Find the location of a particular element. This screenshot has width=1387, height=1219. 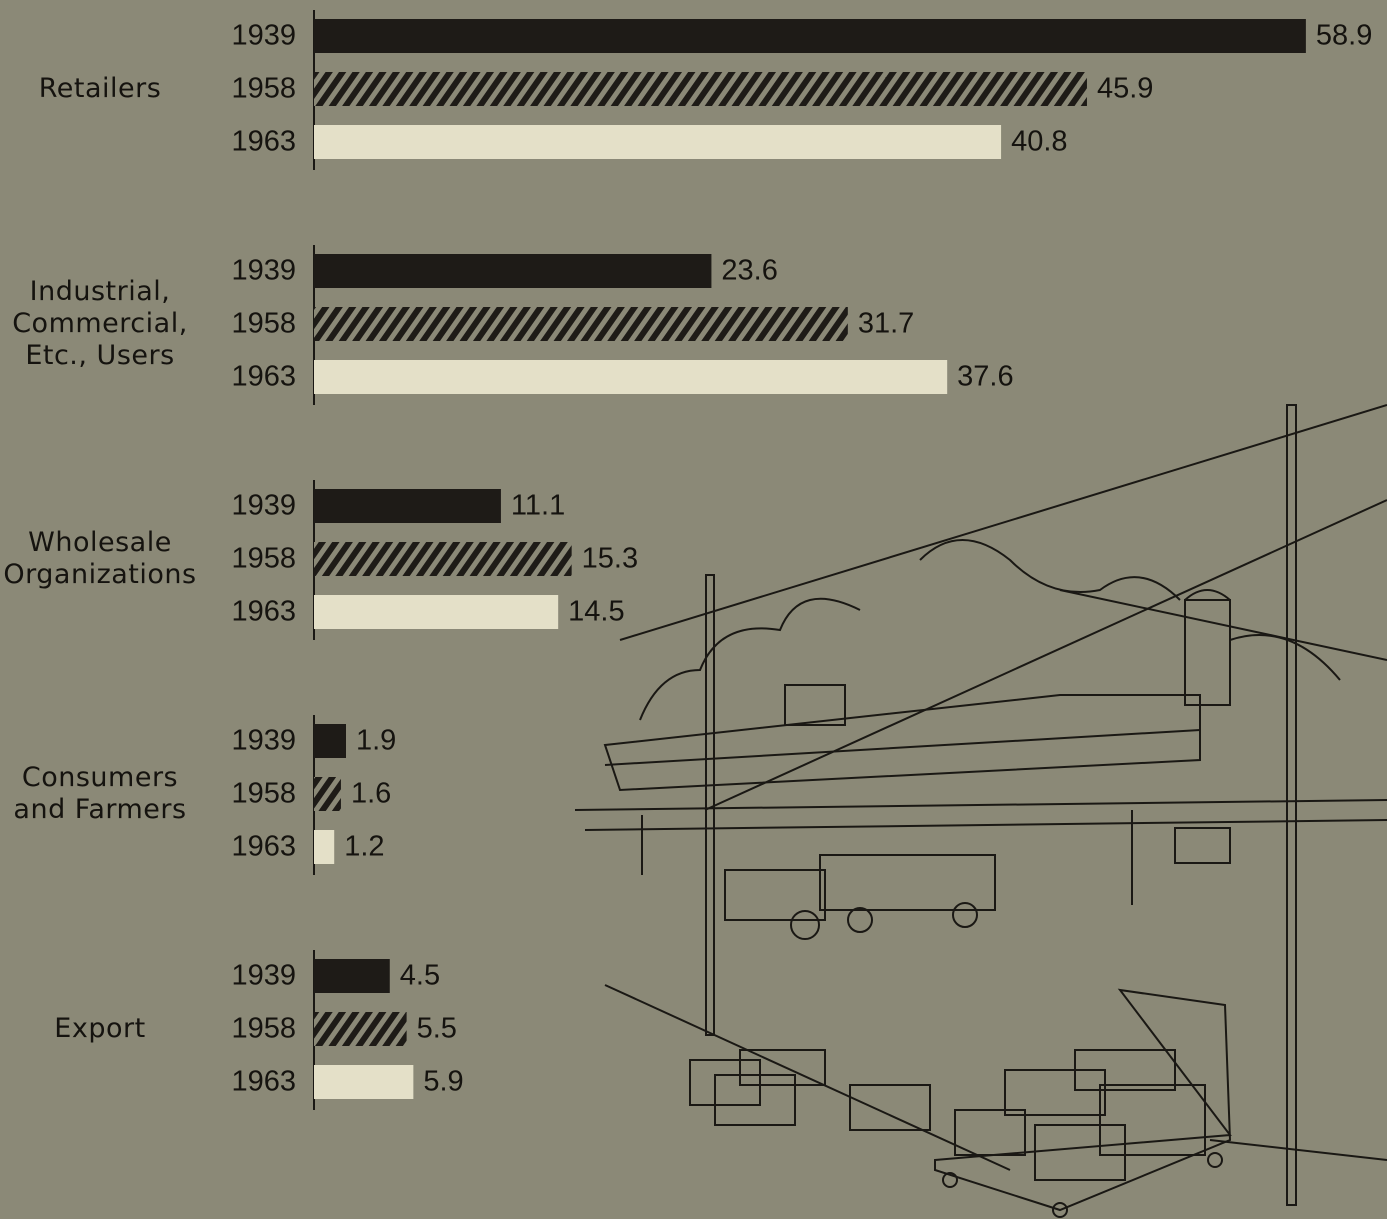

value-label: 5.9 is located at coordinates (443, 1082).